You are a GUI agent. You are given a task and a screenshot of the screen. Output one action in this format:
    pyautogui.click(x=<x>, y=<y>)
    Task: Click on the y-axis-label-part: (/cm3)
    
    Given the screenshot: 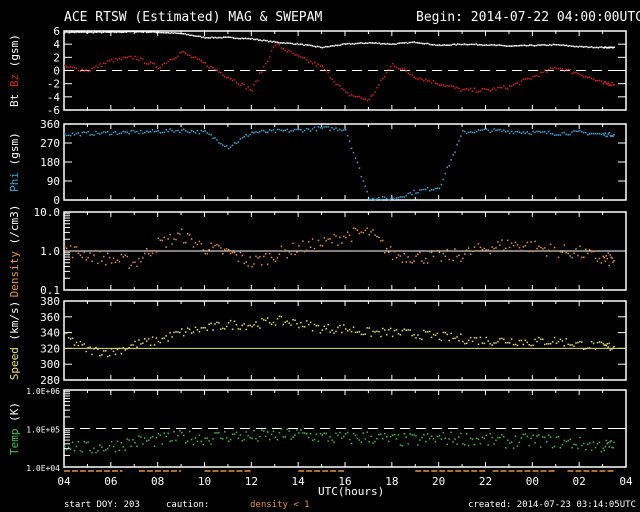 What is the action you would take?
    pyautogui.click(x=14, y=228)
    